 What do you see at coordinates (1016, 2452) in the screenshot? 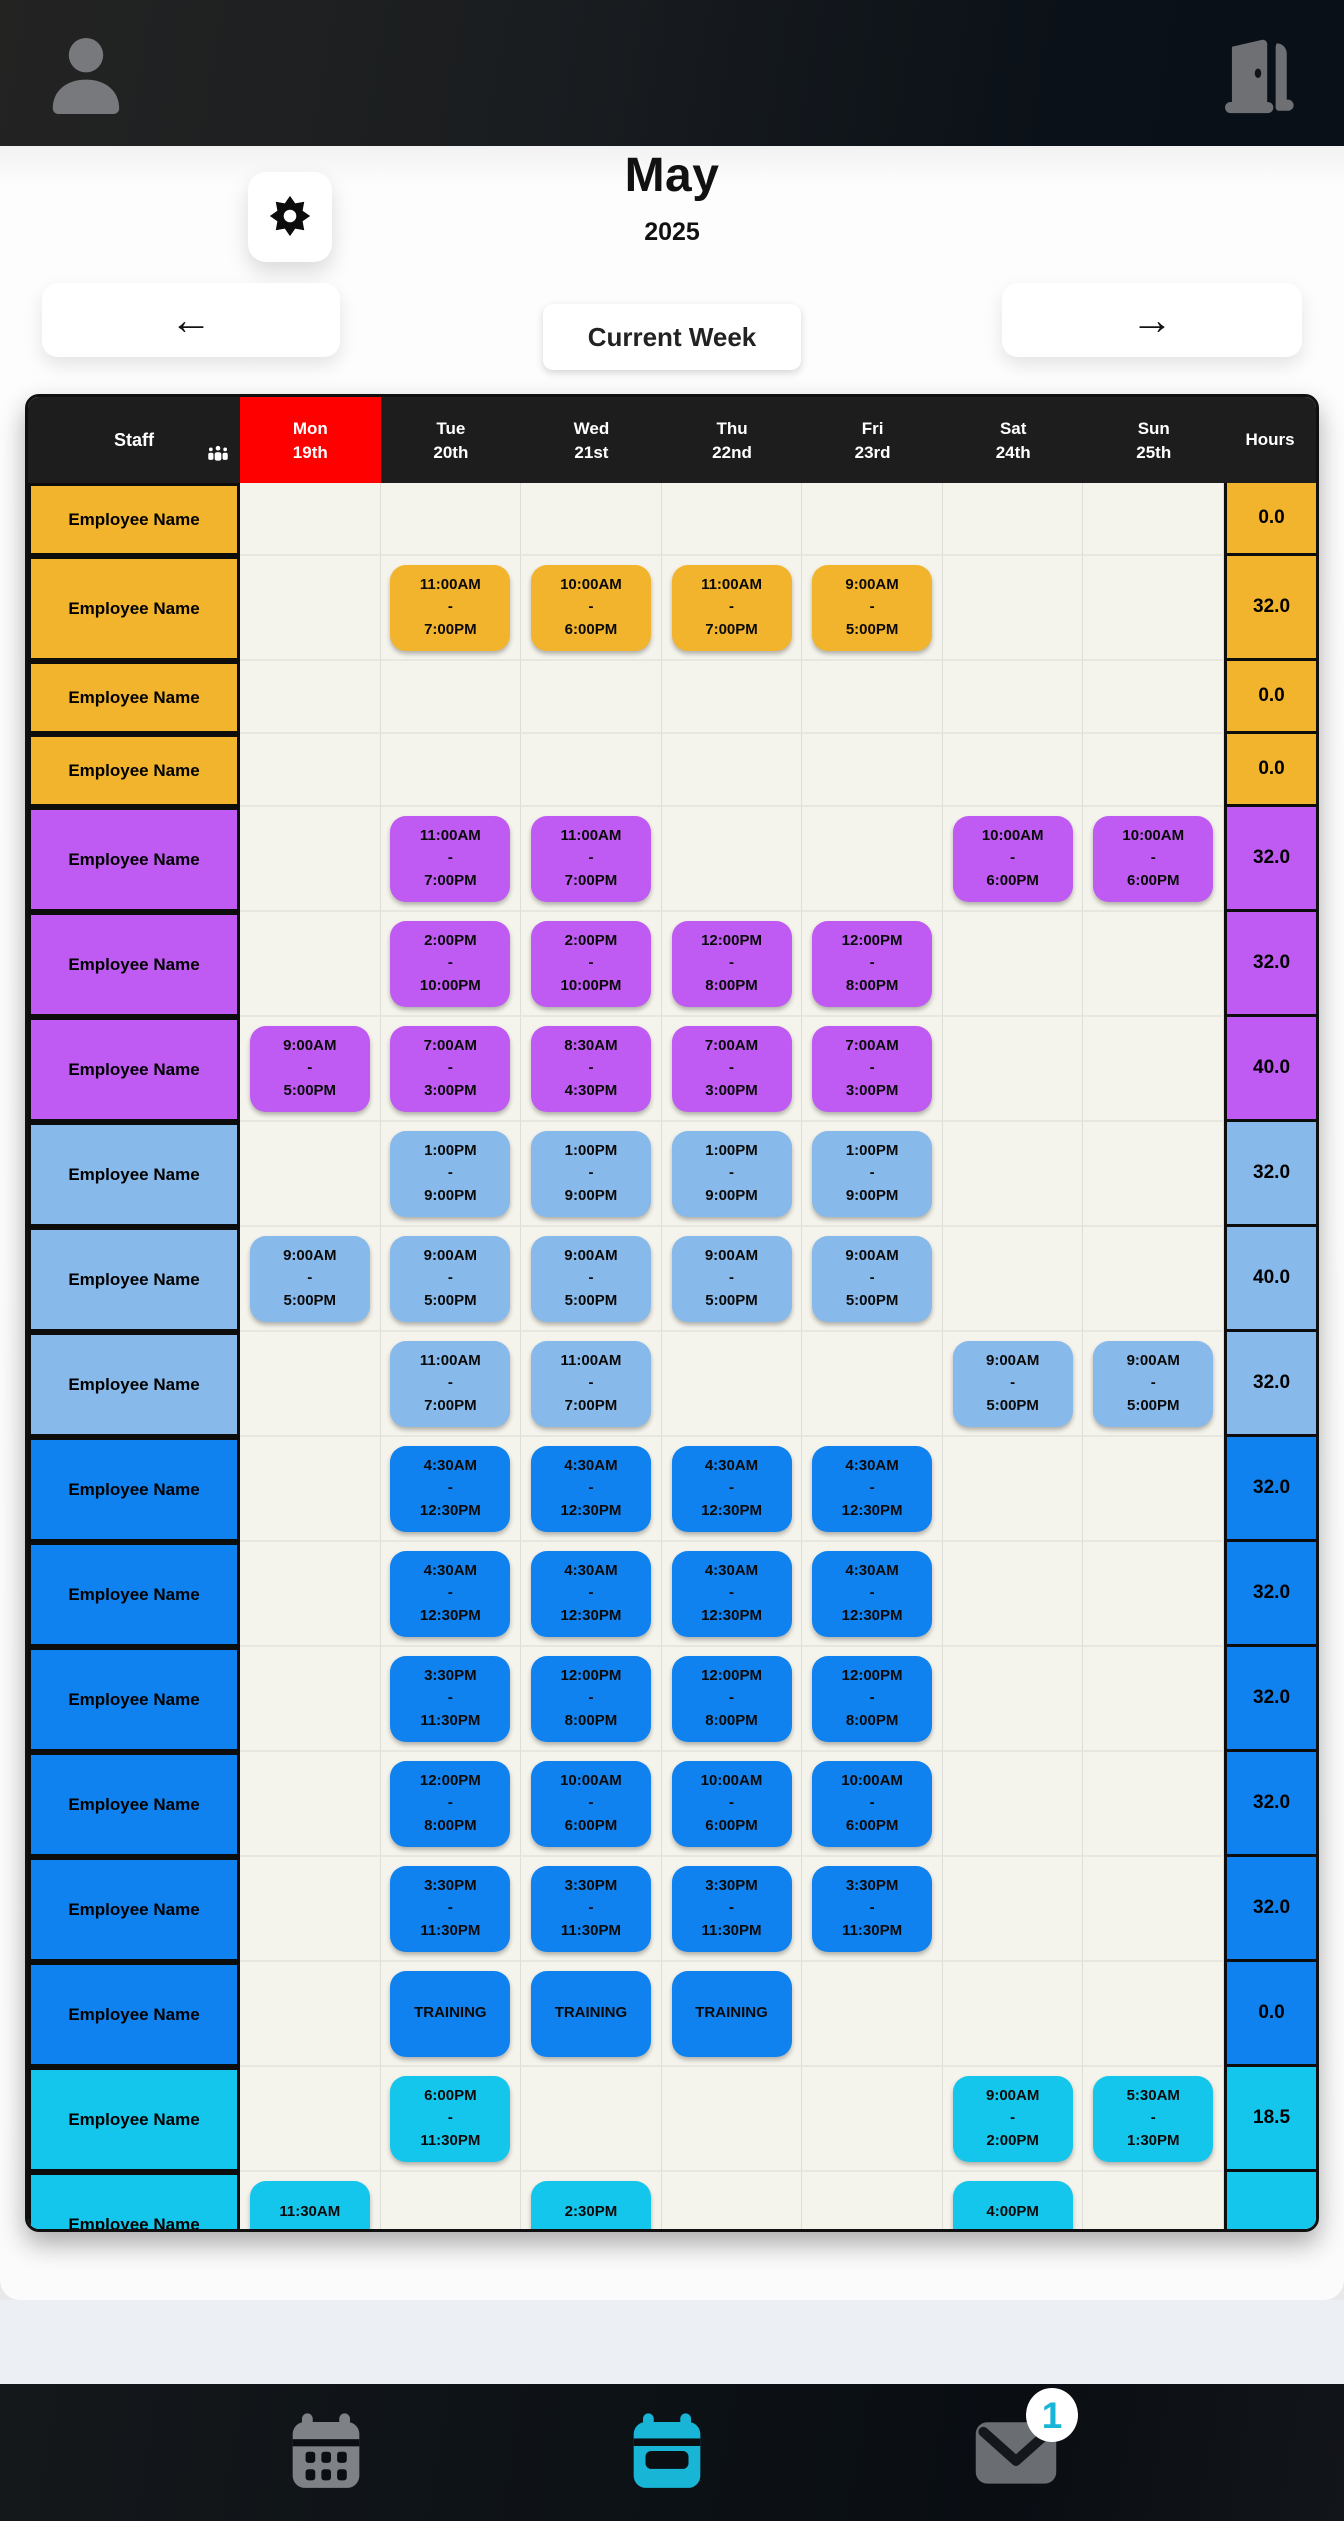
I see `messages-tab: 1` at bounding box center [1016, 2452].